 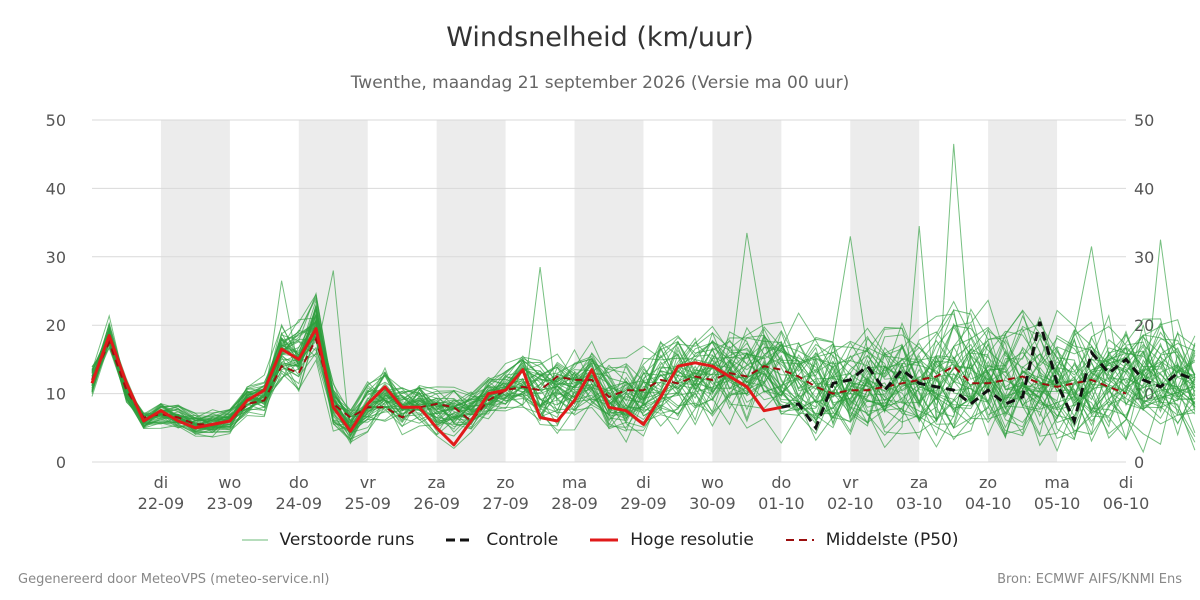 What do you see at coordinates (988, 503) in the screenshot?
I see `x-tick-date: 04-10` at bounding box center [988, 503].